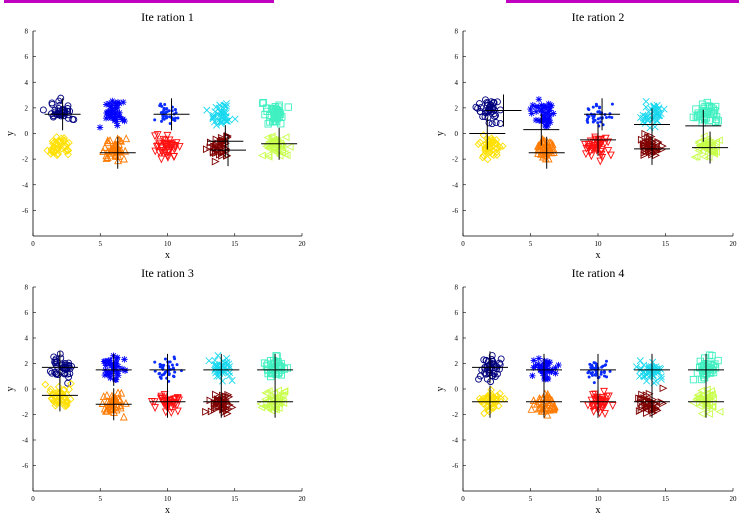  I want to click on y-tick-label: 2, so click(27, 364).